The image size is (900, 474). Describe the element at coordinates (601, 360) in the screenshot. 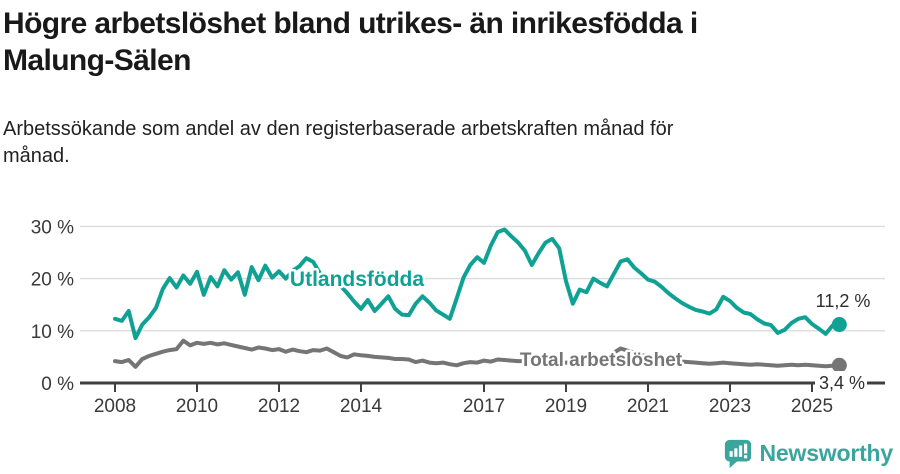

I see `series-inline-label-1: Total arbetslöshet` at that location.